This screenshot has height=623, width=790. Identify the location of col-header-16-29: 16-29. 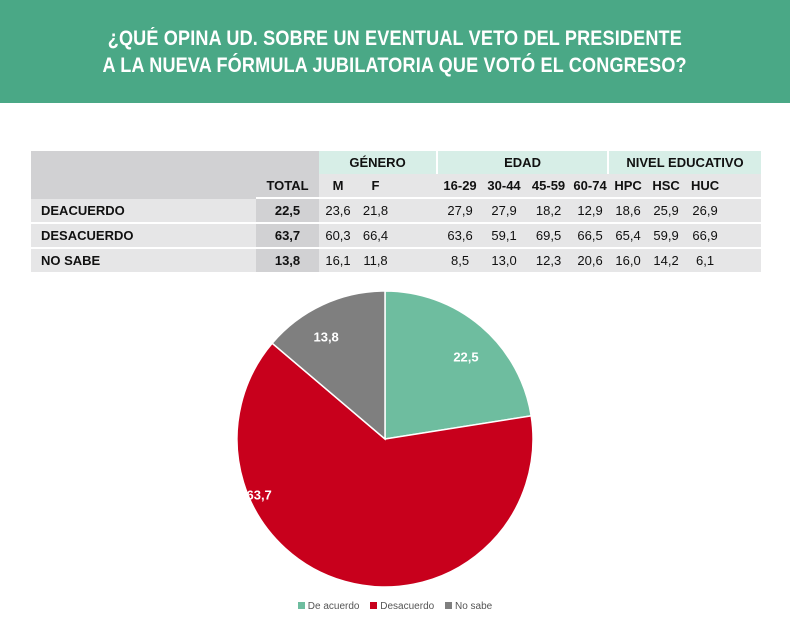
(460, 186).